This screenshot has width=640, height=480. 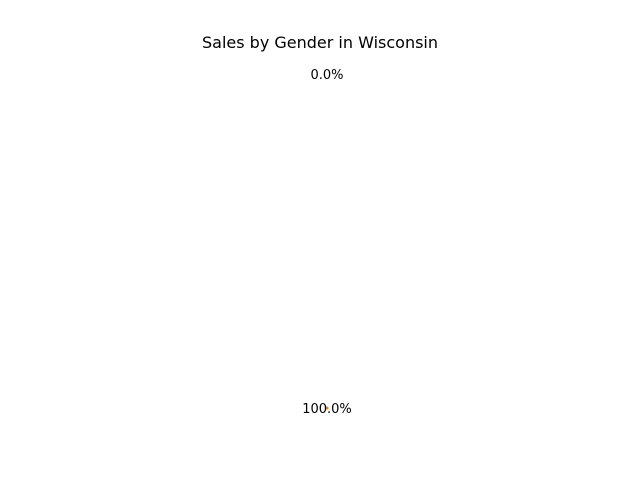 I want to click on pie-slices, so click(x=327, y=408).